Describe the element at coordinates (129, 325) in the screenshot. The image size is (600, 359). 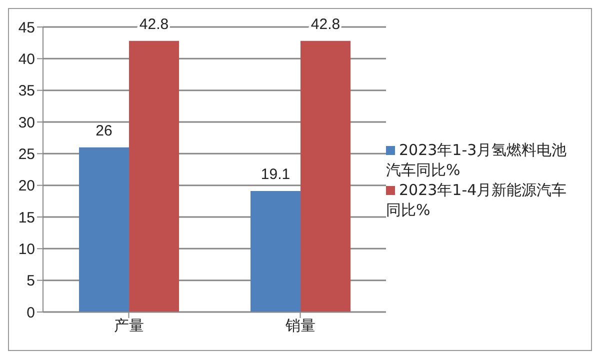
I see `x-tick-label: 产量` at that location.